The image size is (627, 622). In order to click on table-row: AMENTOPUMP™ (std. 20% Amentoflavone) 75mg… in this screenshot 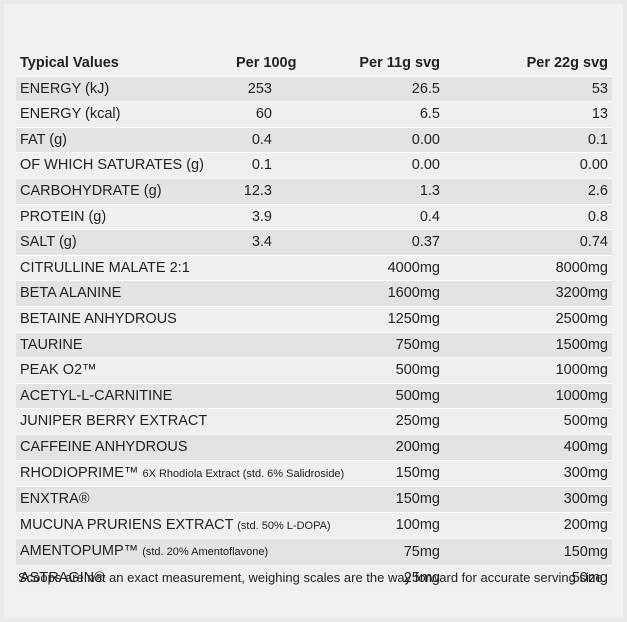, I will do `click(314, 552)`.